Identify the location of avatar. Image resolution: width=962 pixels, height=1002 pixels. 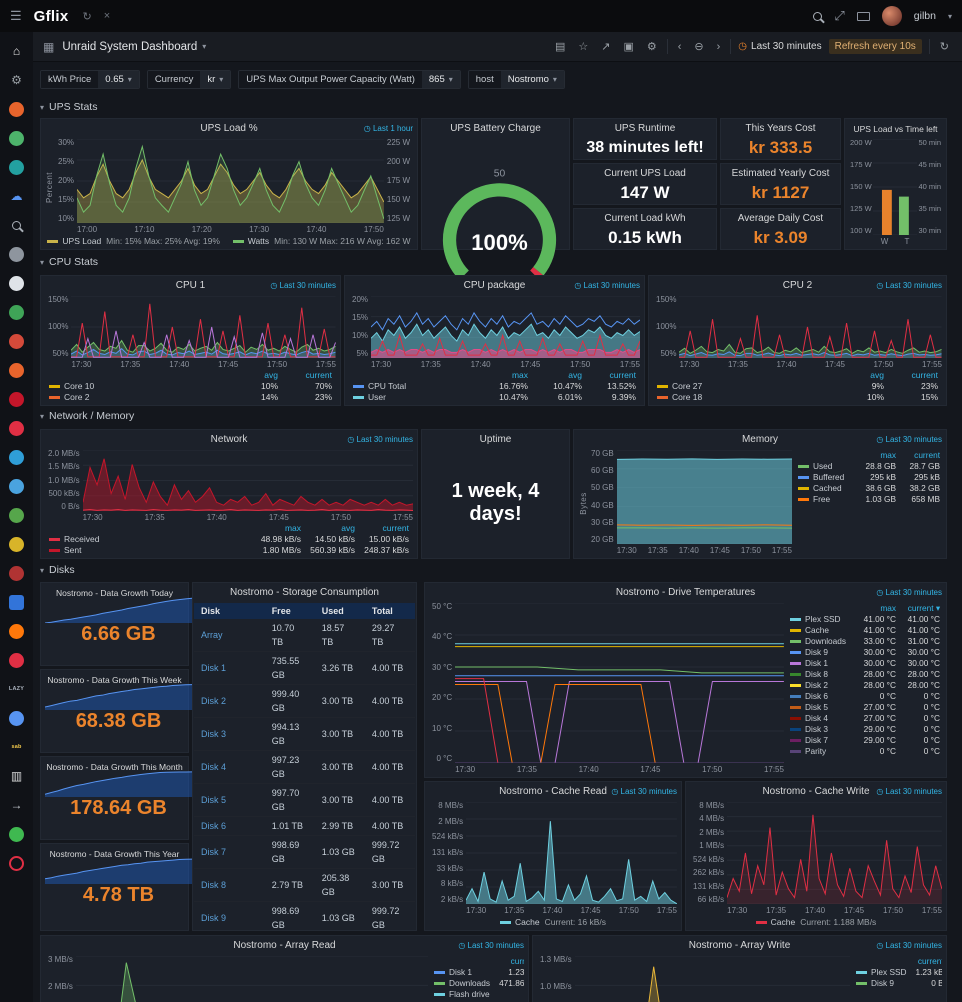
(891, 16).